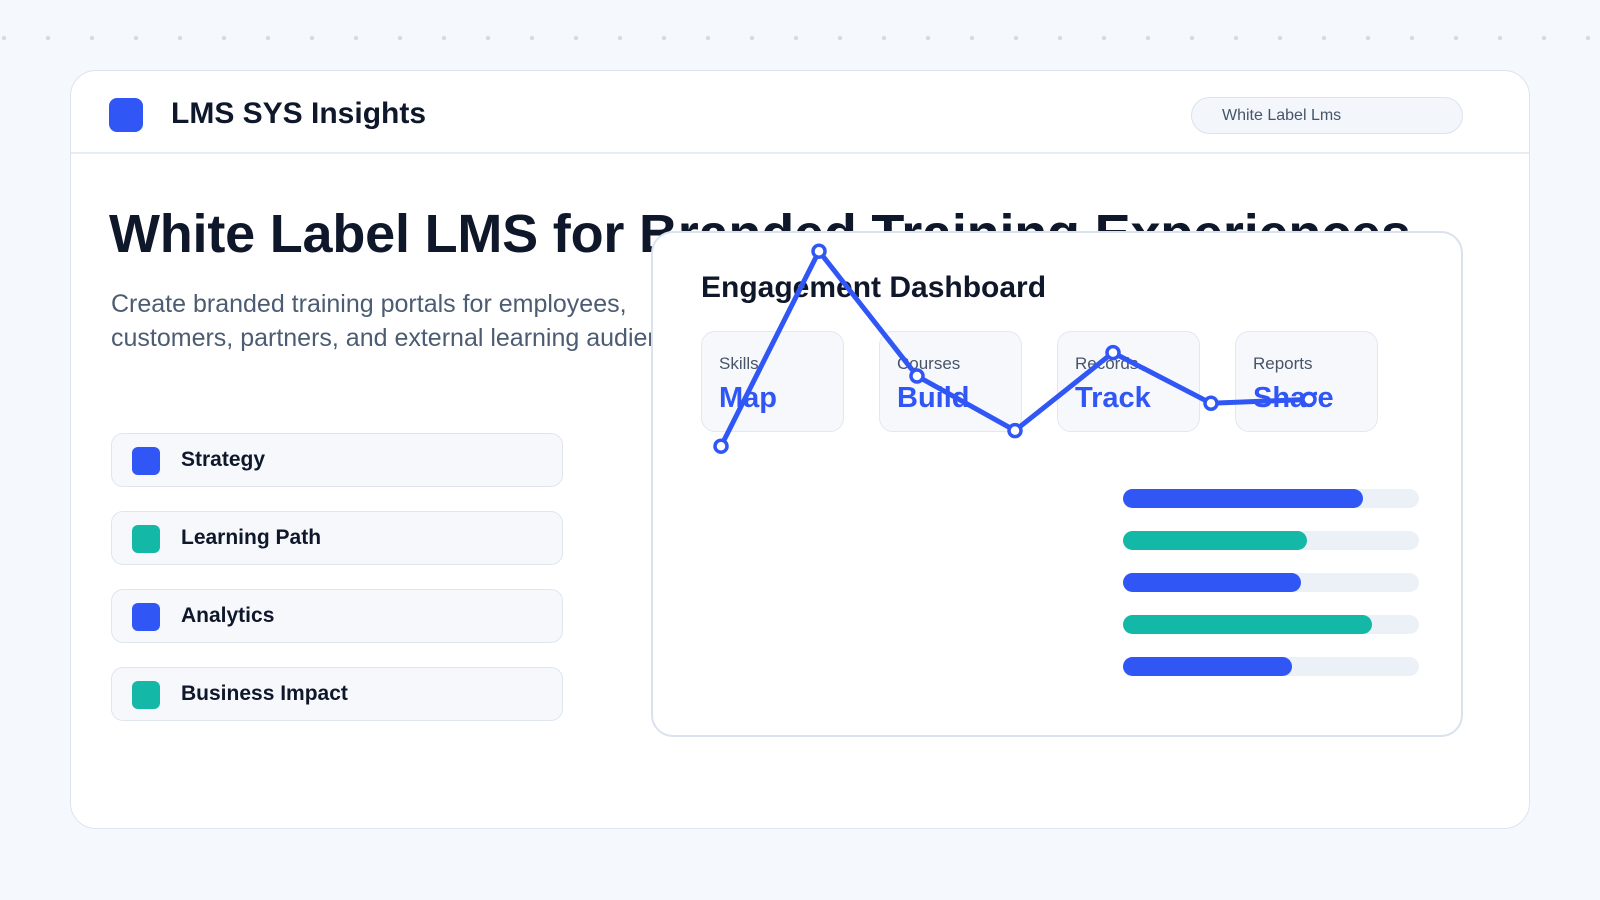  Describe the element at coordinates (1212, 582) in the screenshot. I see `progress-bar-3-fill` at that location.